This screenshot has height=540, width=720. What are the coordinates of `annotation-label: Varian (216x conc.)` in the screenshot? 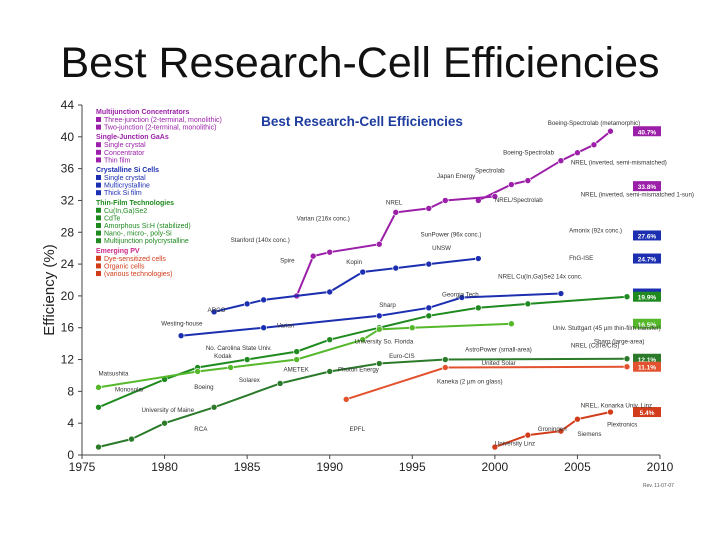 It's located at (323, 218).